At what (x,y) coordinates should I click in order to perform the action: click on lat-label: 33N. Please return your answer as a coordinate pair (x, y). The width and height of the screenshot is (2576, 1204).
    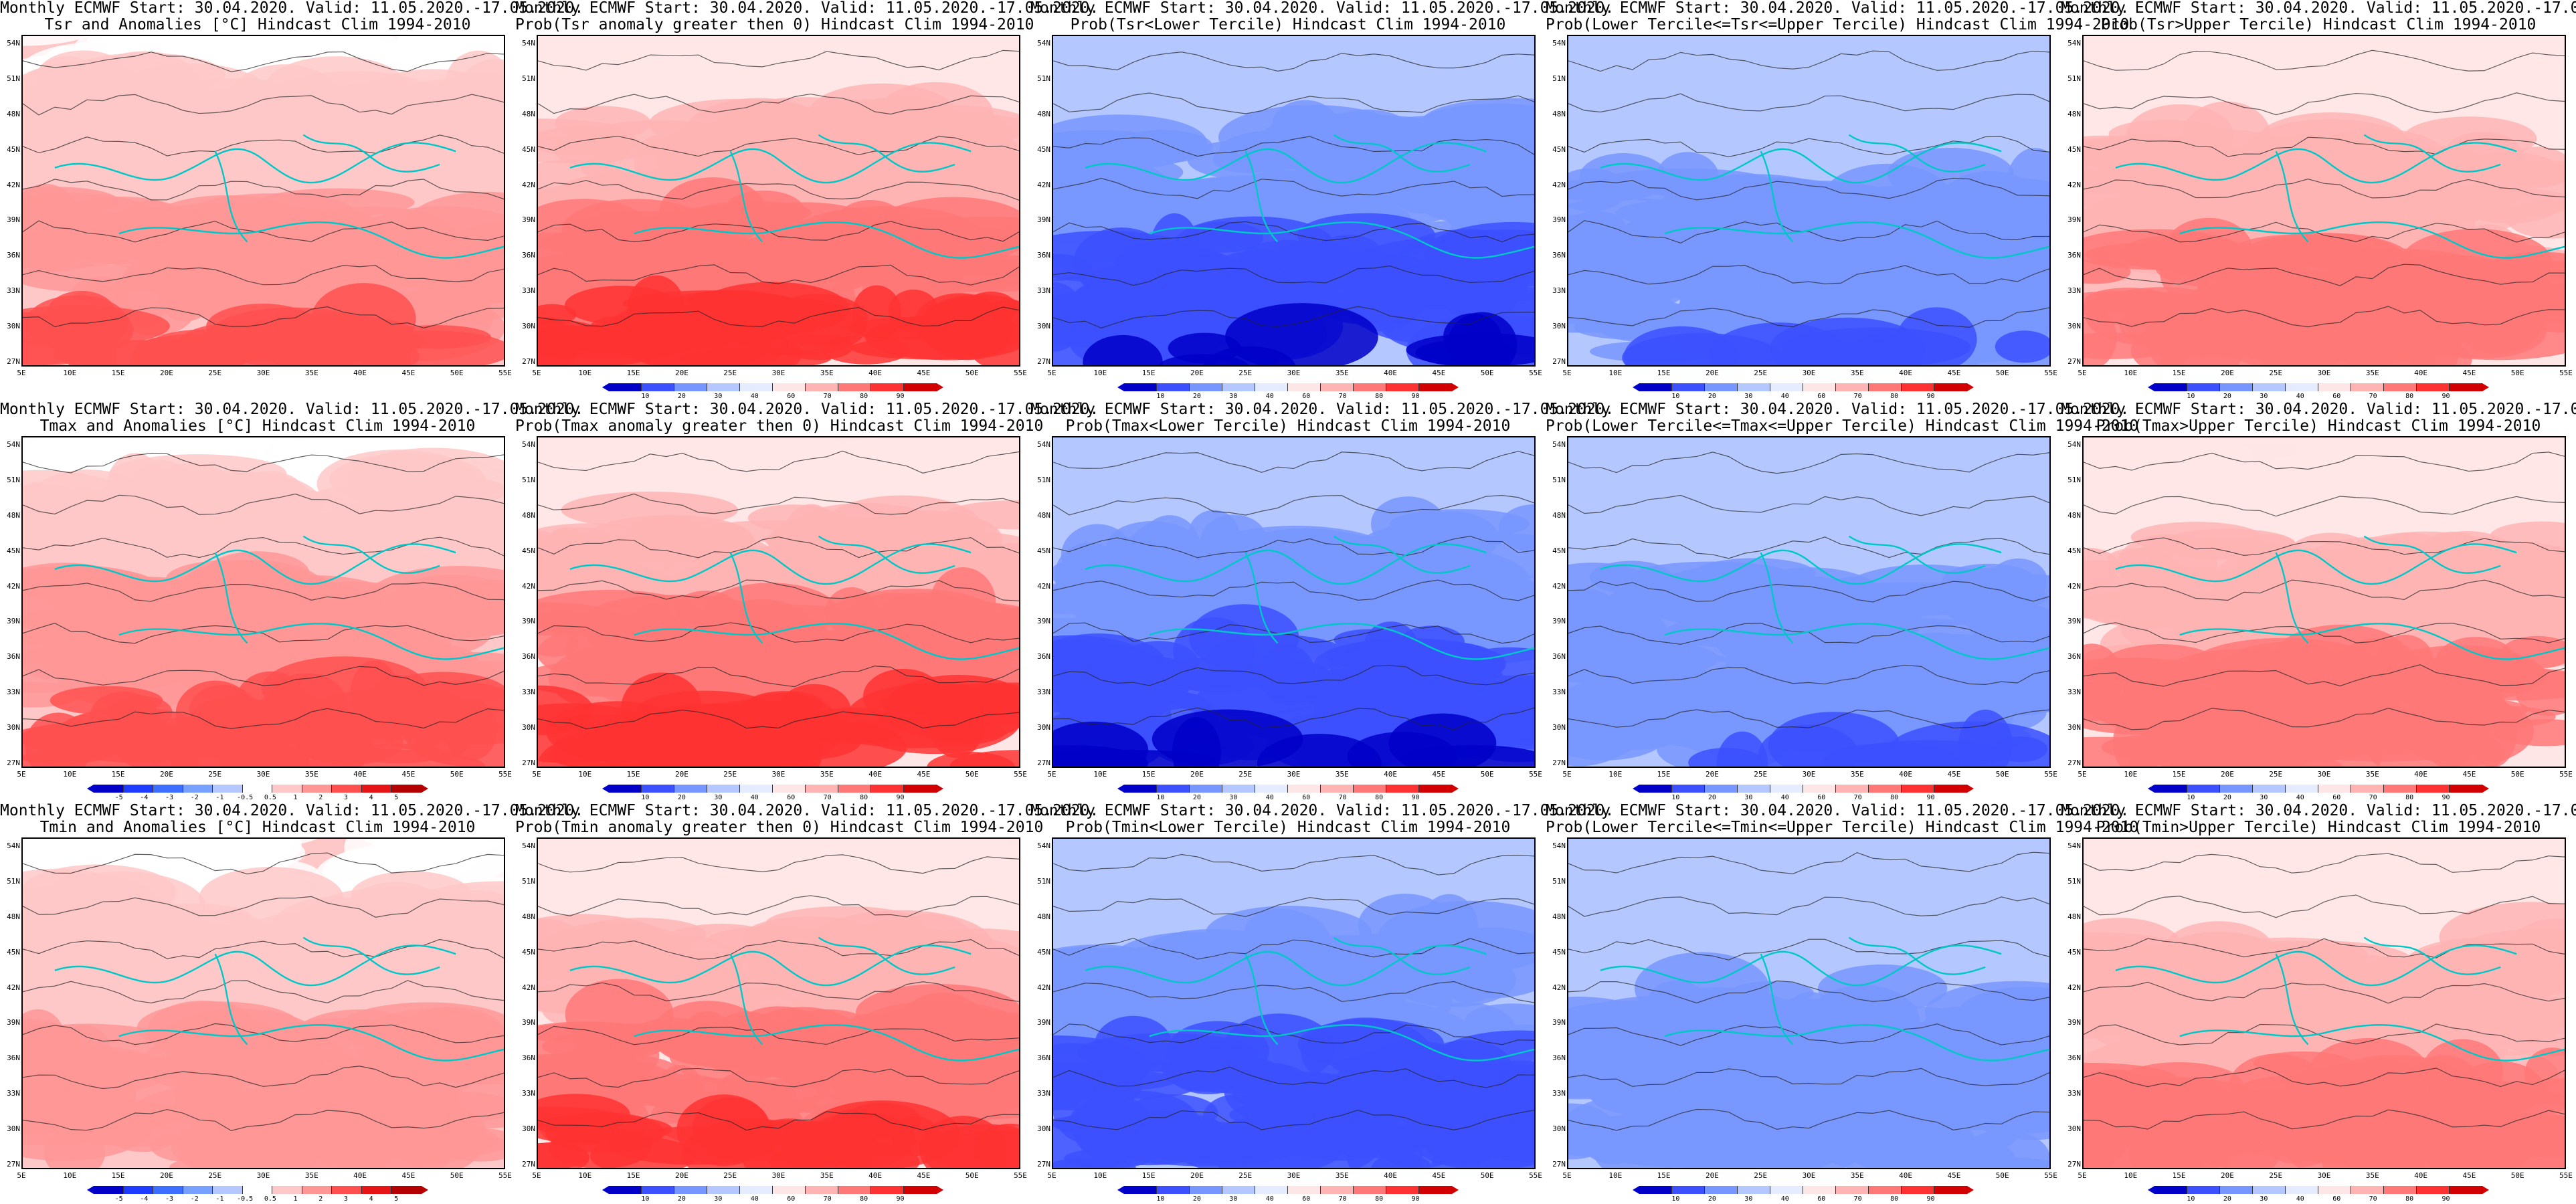
    Looking at the image, I should click on (2074, 291).